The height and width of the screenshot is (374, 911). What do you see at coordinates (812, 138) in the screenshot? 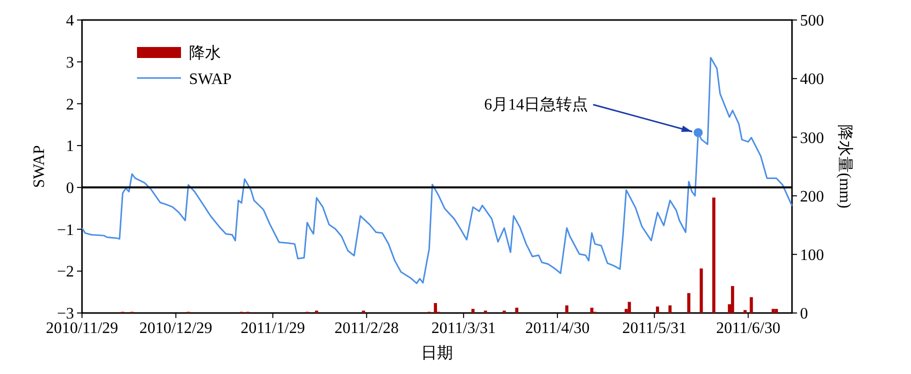
I see `y2-tick-label: 300` at bounding box center [812, 138].